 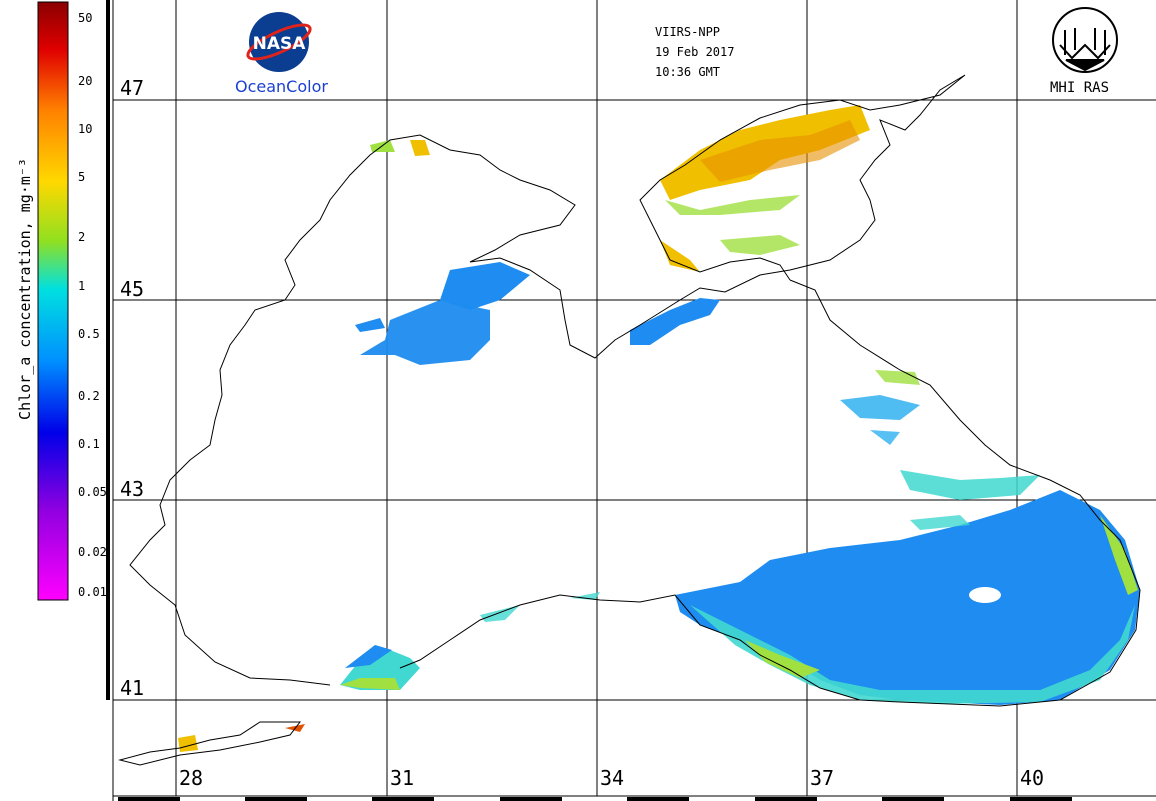 I want to click on colorbar-tick: 0.05, so click(x=92, y=492).